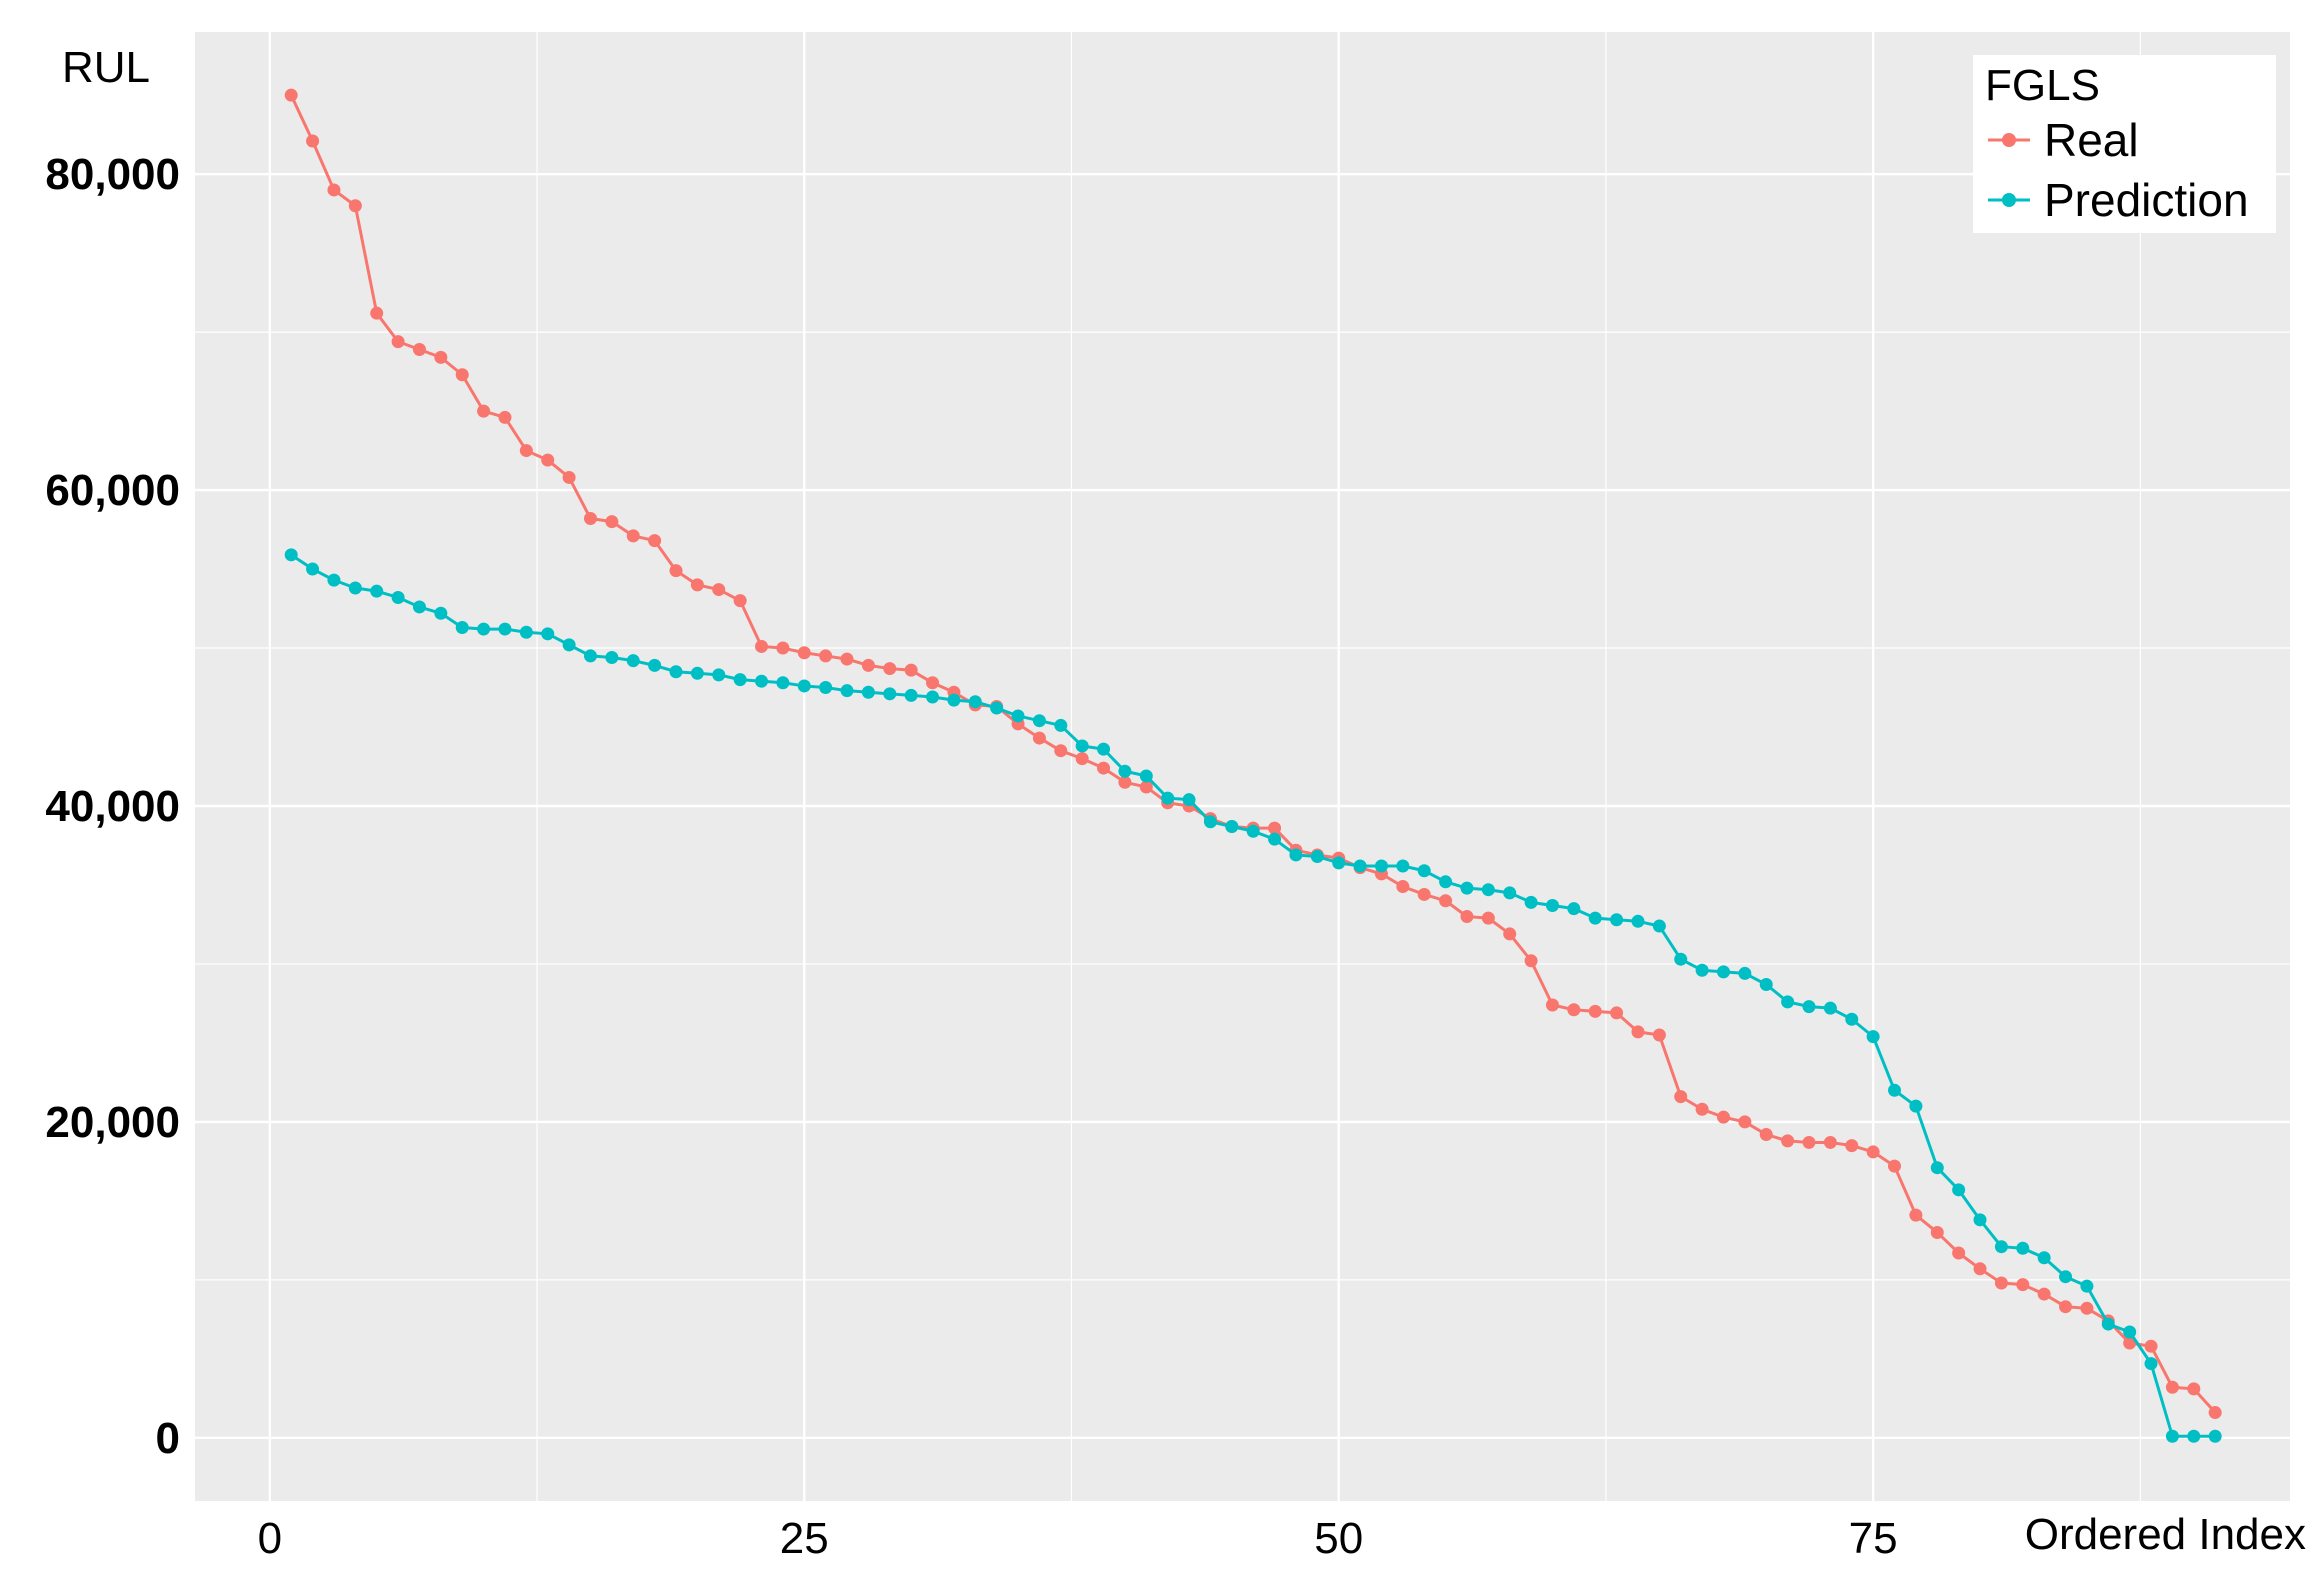 The width and height of the screenshot is (2318, 1571). What do you see at coordinates (1873, 1538) in the screenshot?
I see `x-tick-label: 75` at bounding box center [1873, 1538].